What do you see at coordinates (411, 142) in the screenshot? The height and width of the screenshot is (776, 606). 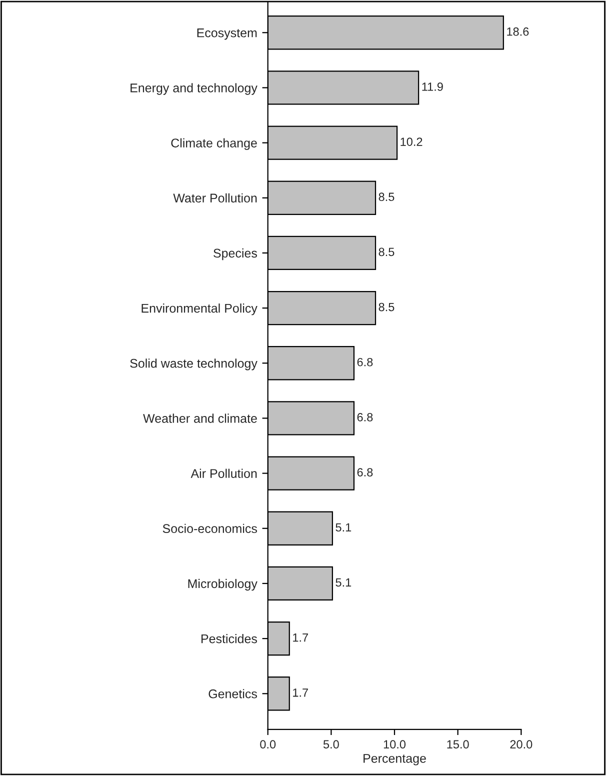 I see `data-label: 10.2` at bounding box center [411, 142].